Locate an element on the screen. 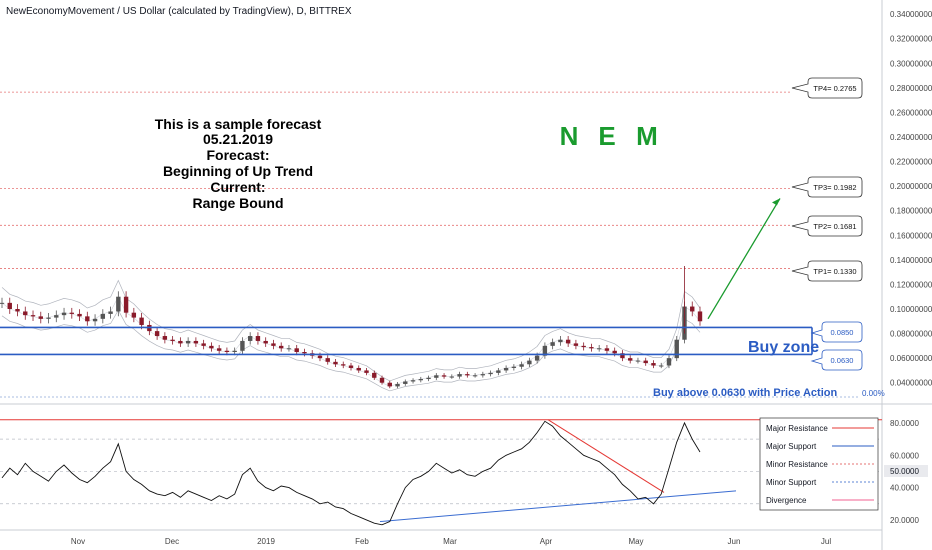  time-tick-label: Jun is located at coordinates (734, 541).